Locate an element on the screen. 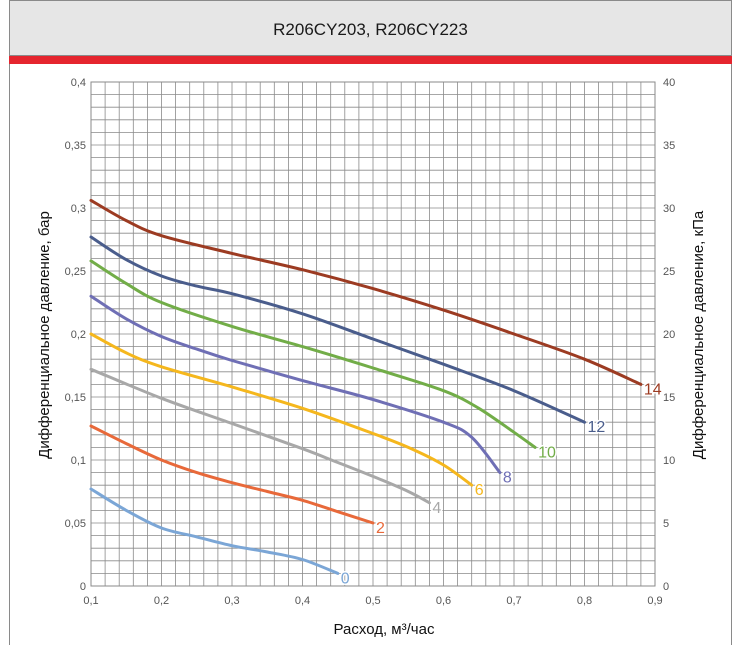 The image size is (742, 645). x-tick-label: 0,7 is located at coordinates (513, 601).